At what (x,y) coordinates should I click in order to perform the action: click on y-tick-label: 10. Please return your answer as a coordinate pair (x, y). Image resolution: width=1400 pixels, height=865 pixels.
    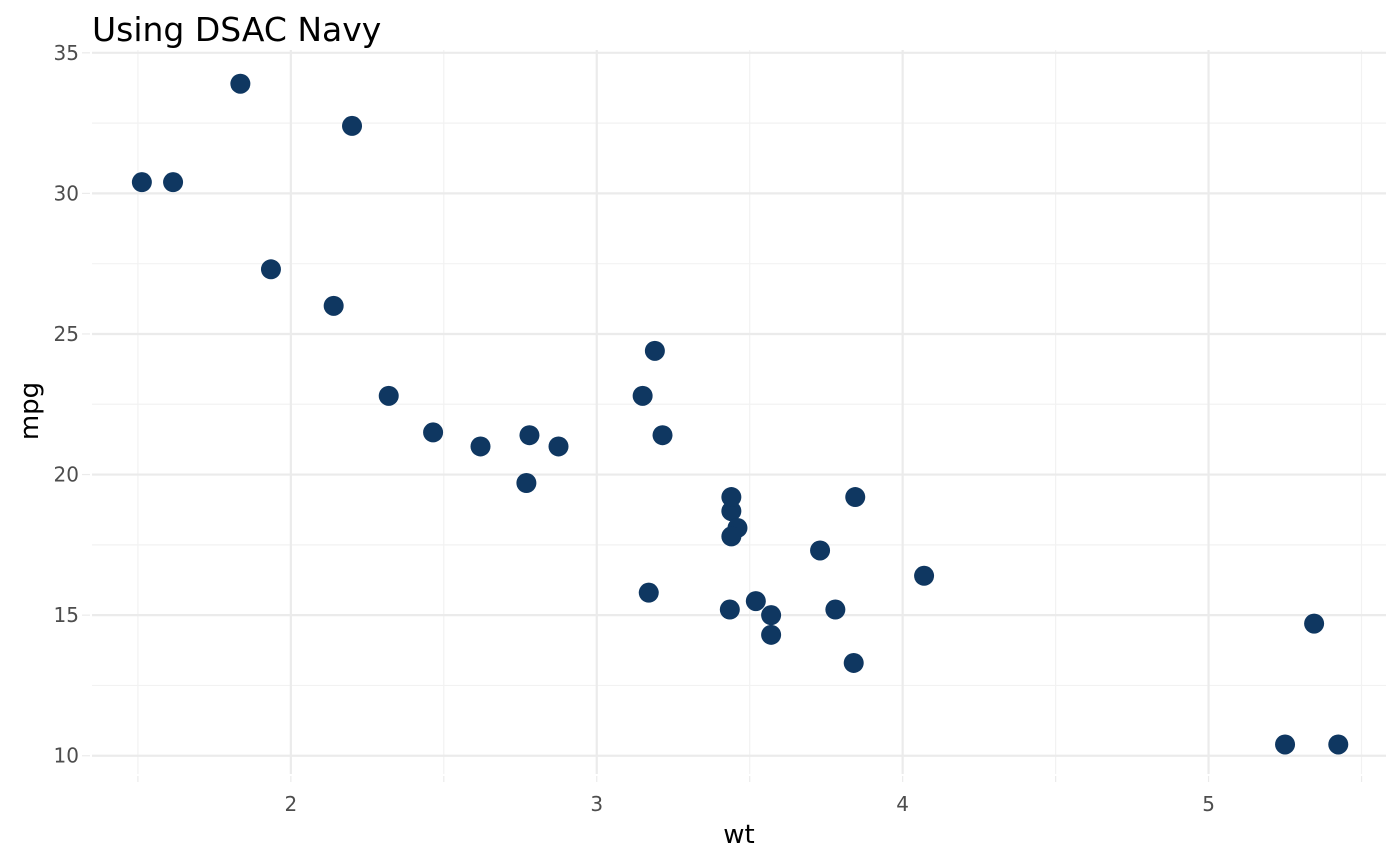
    Looking at the image, I should click on (66, 756).